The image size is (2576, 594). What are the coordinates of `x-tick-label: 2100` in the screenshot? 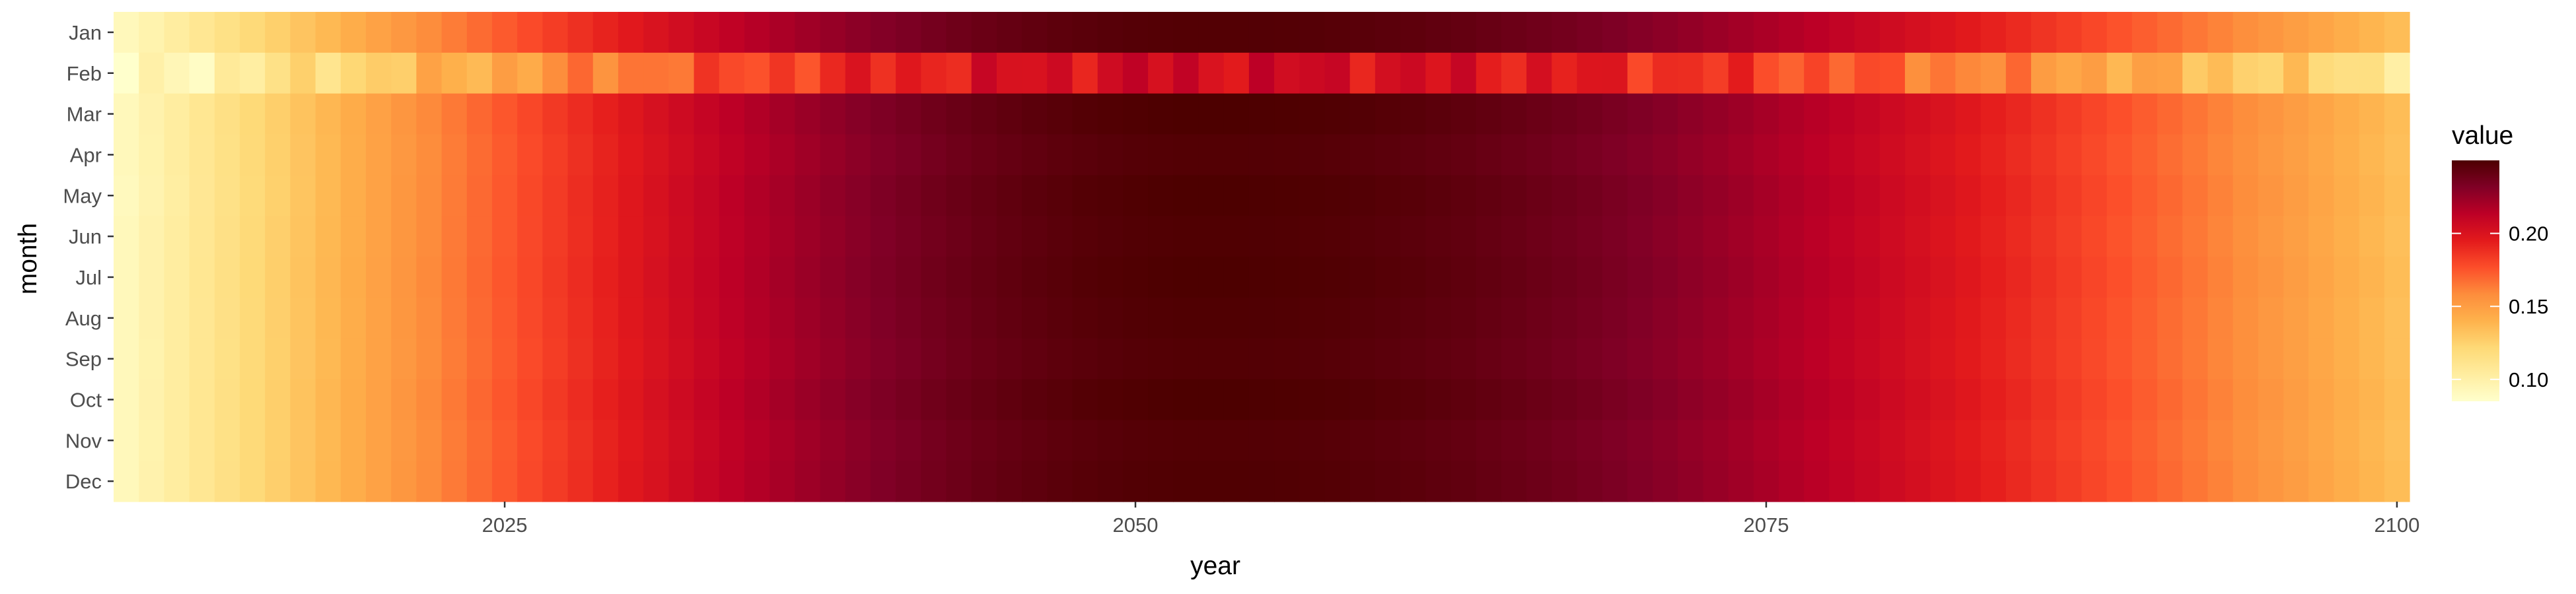 It's located at (2397, 525).